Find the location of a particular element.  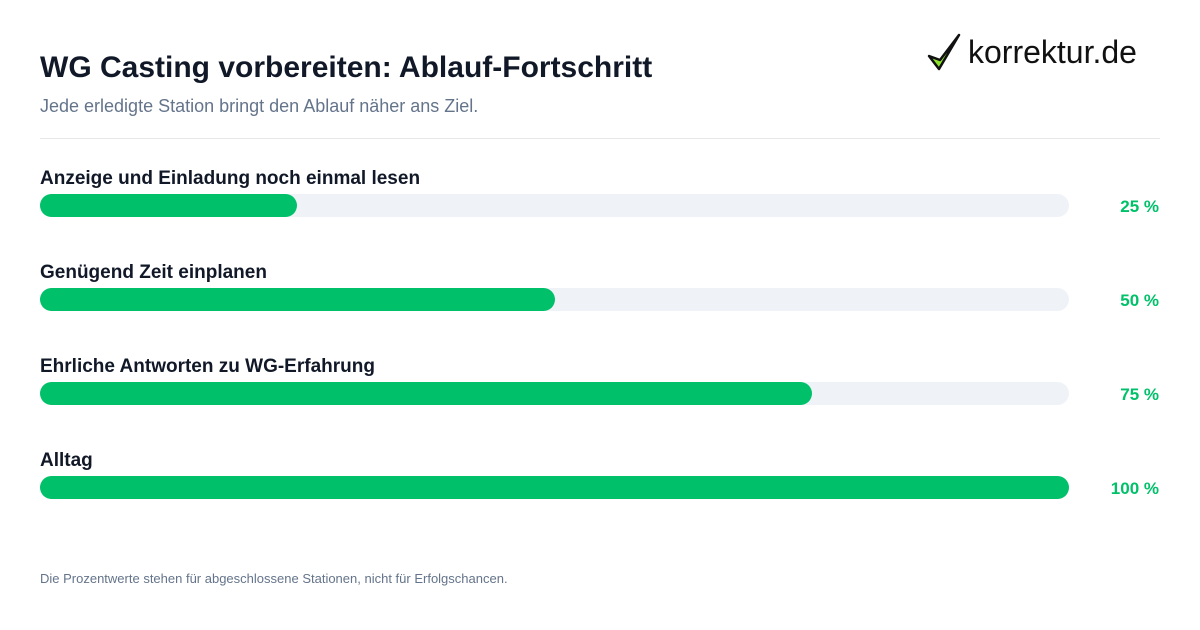

bar-value-label: 100 % is located at coordinates (1134, 488).